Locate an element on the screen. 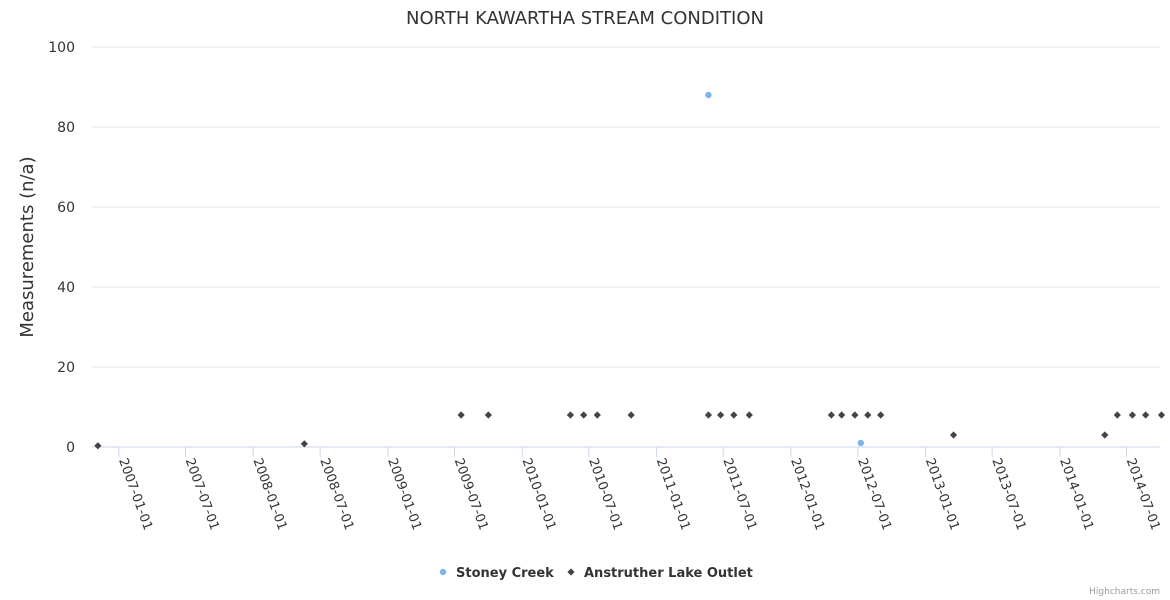 The height and width of the screenshot is (600, 1170). legend-item: Stoney Creek is located at coordinates (496, 573).